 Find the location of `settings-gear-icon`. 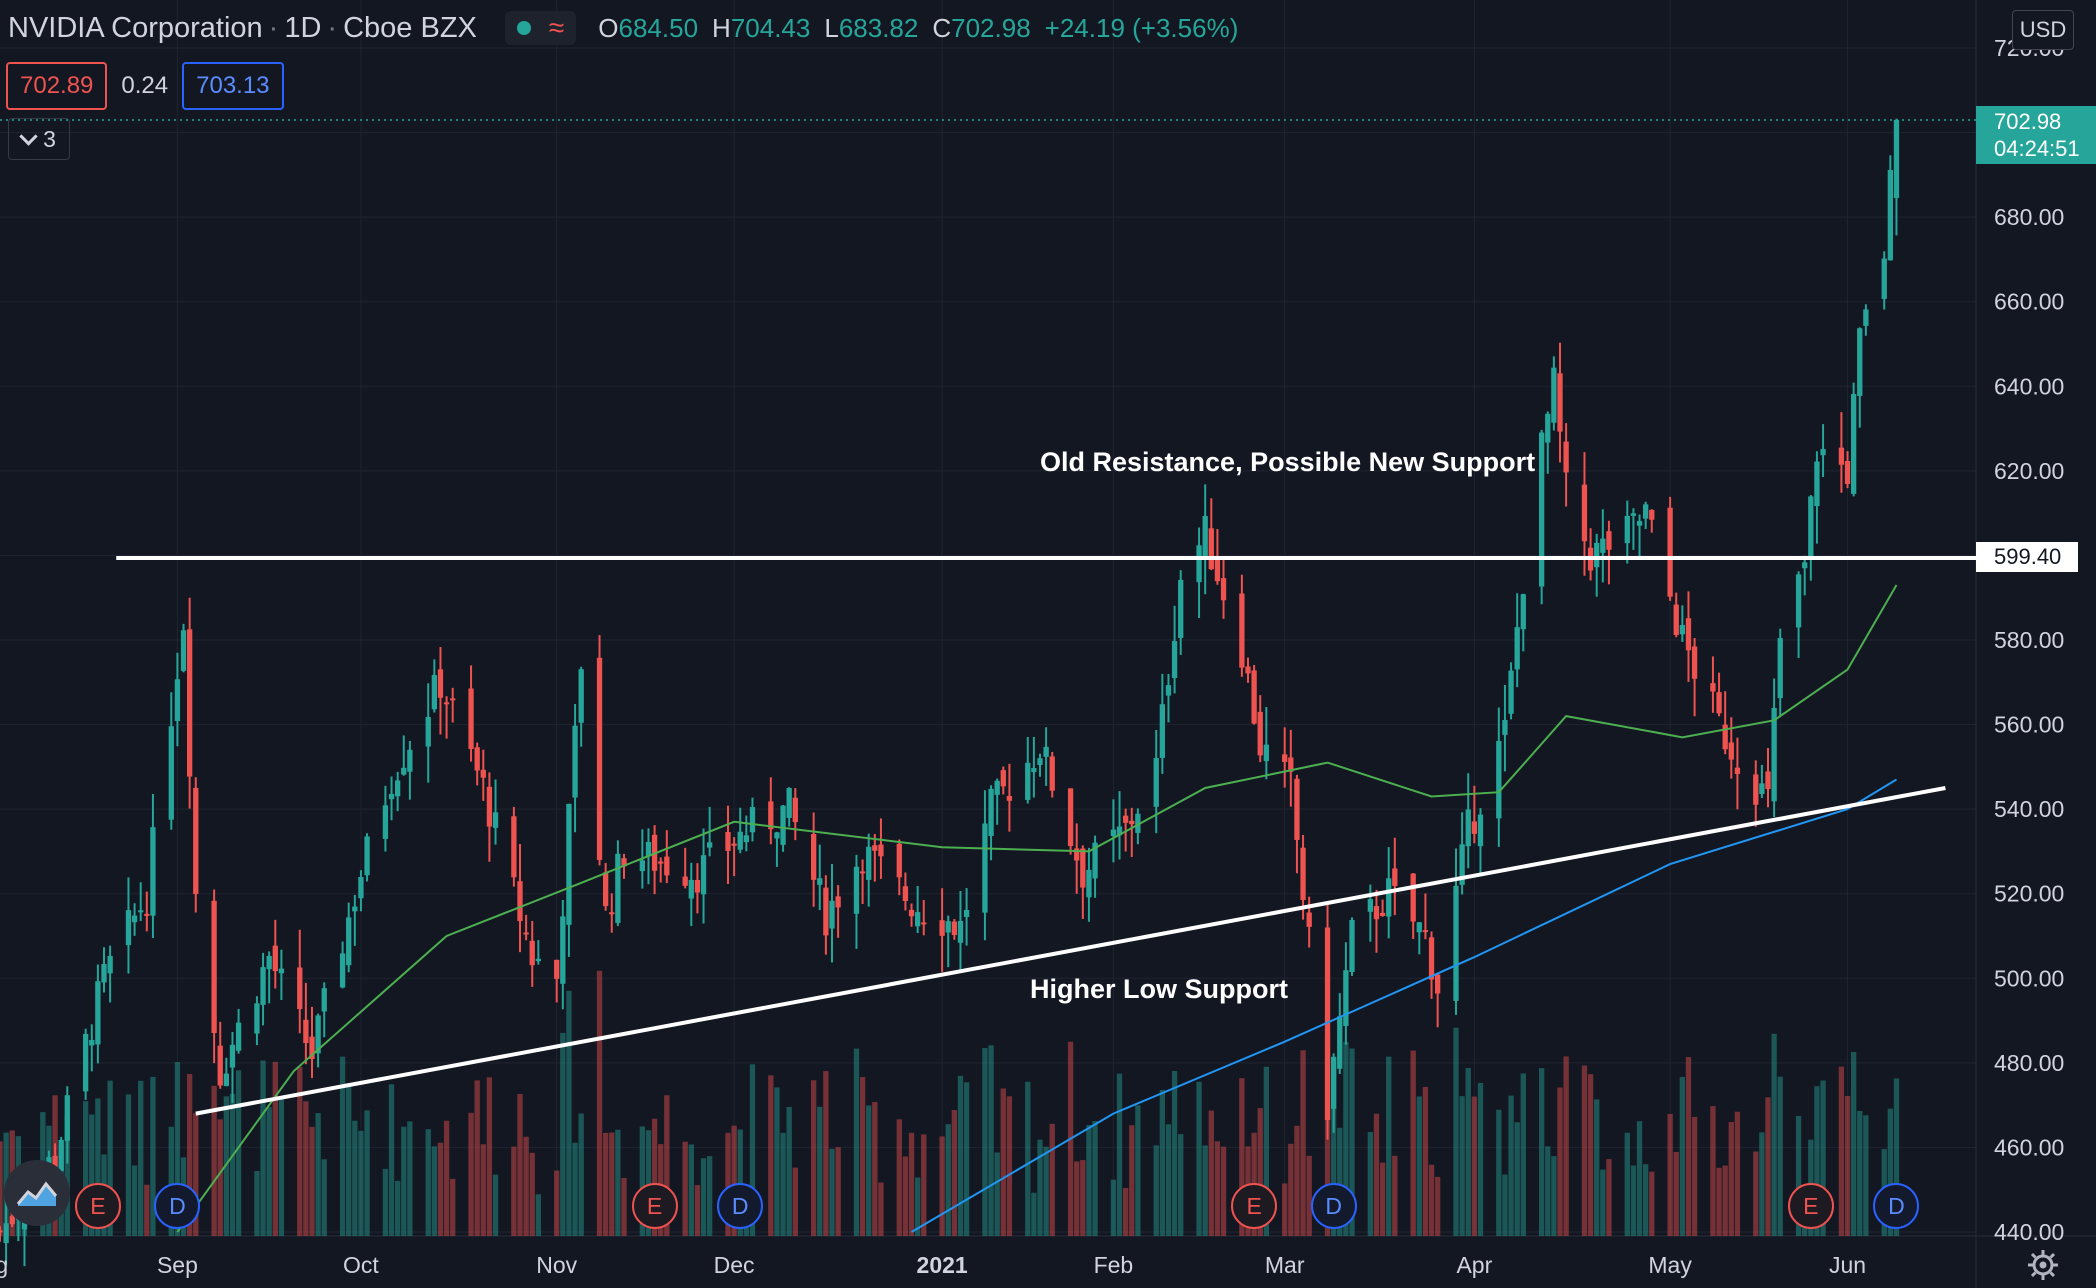

settings-gear-icon is located at coordinates (2043, 1265).